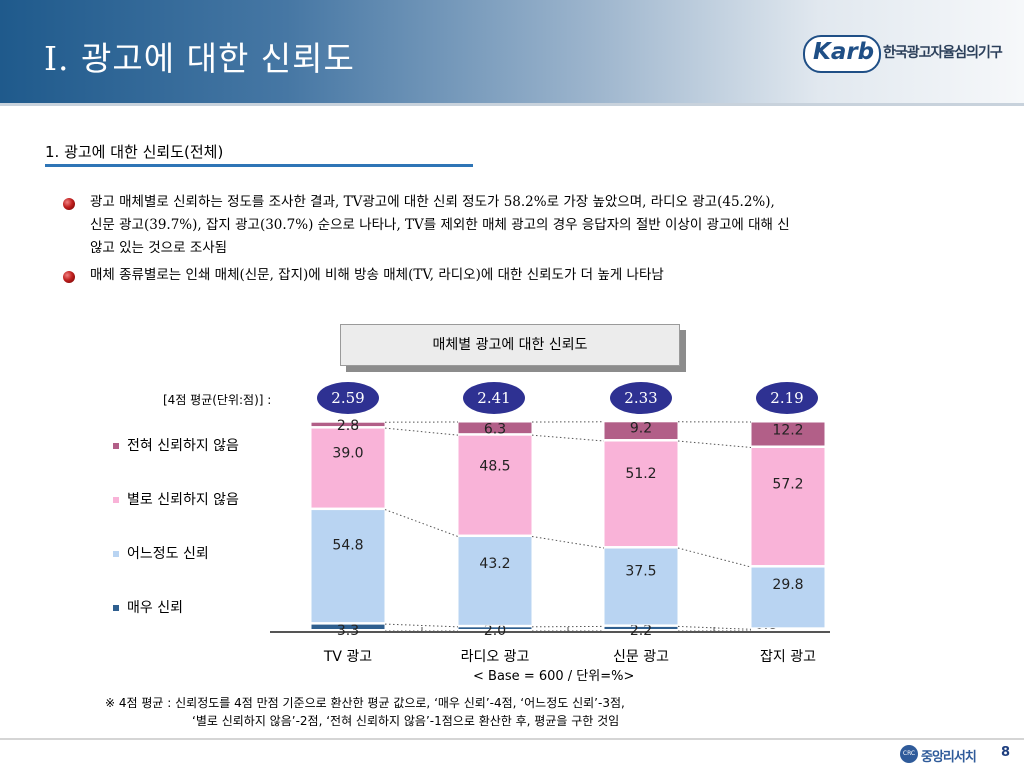  I want to click on page-number: 8, so click(1006, 752).